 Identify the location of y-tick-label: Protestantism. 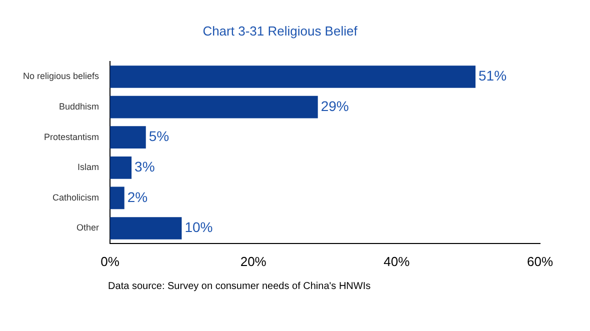
(72, 137).